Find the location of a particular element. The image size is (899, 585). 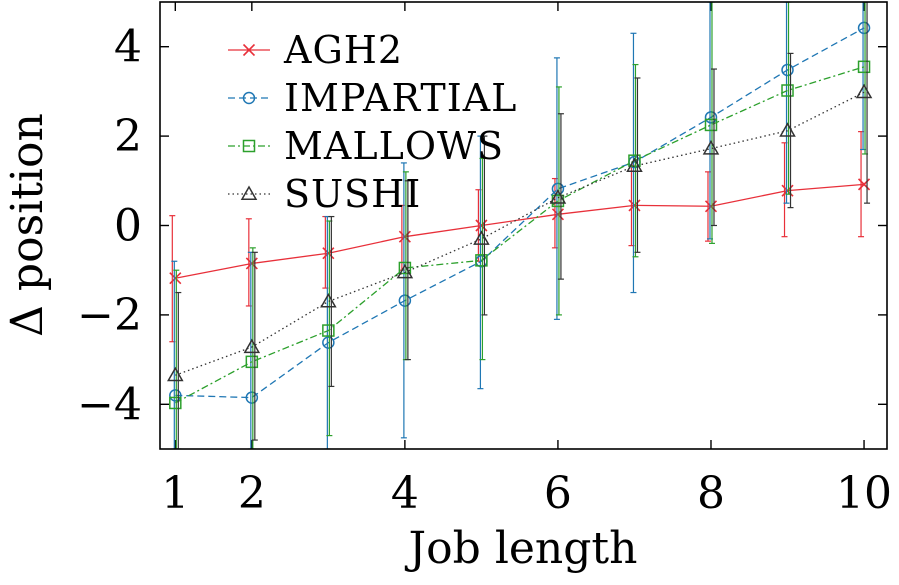

y-tick-label: −4 is located at coordinates (109, 404).